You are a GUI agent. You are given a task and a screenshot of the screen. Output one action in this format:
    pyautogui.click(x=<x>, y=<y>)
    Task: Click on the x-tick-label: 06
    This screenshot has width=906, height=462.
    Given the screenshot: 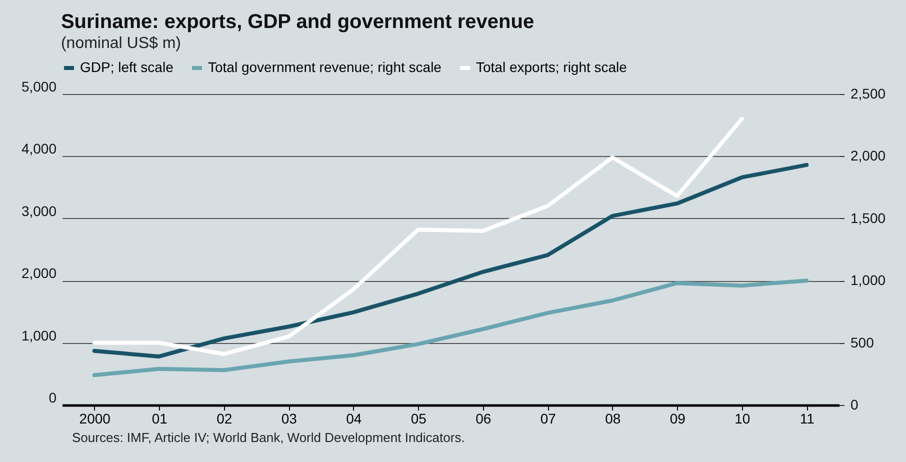 What is the action you would take?
    pyautogui.click(x=484, y=418)
    